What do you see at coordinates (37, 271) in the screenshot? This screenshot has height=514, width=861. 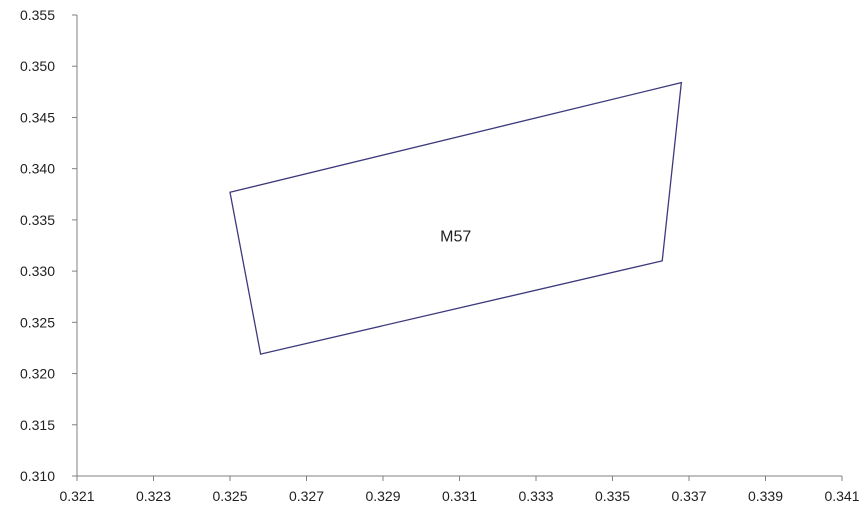 I see `y-tick-label: 0.330` at bounding box center [37, 271].